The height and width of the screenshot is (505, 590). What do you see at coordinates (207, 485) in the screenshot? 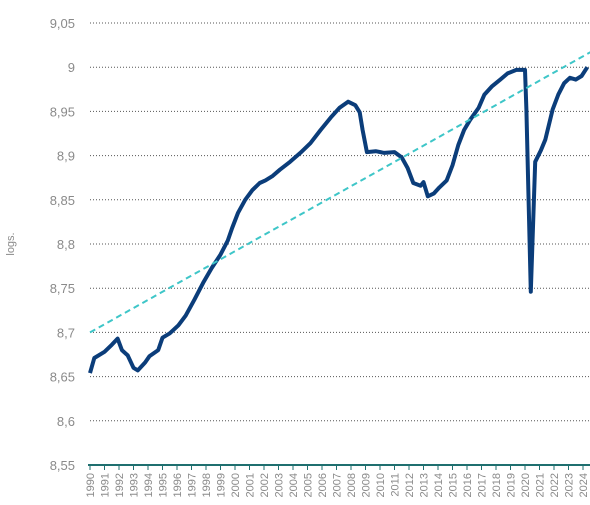
I see `x-tick-label: 1998` at bounding box center [207, 485].